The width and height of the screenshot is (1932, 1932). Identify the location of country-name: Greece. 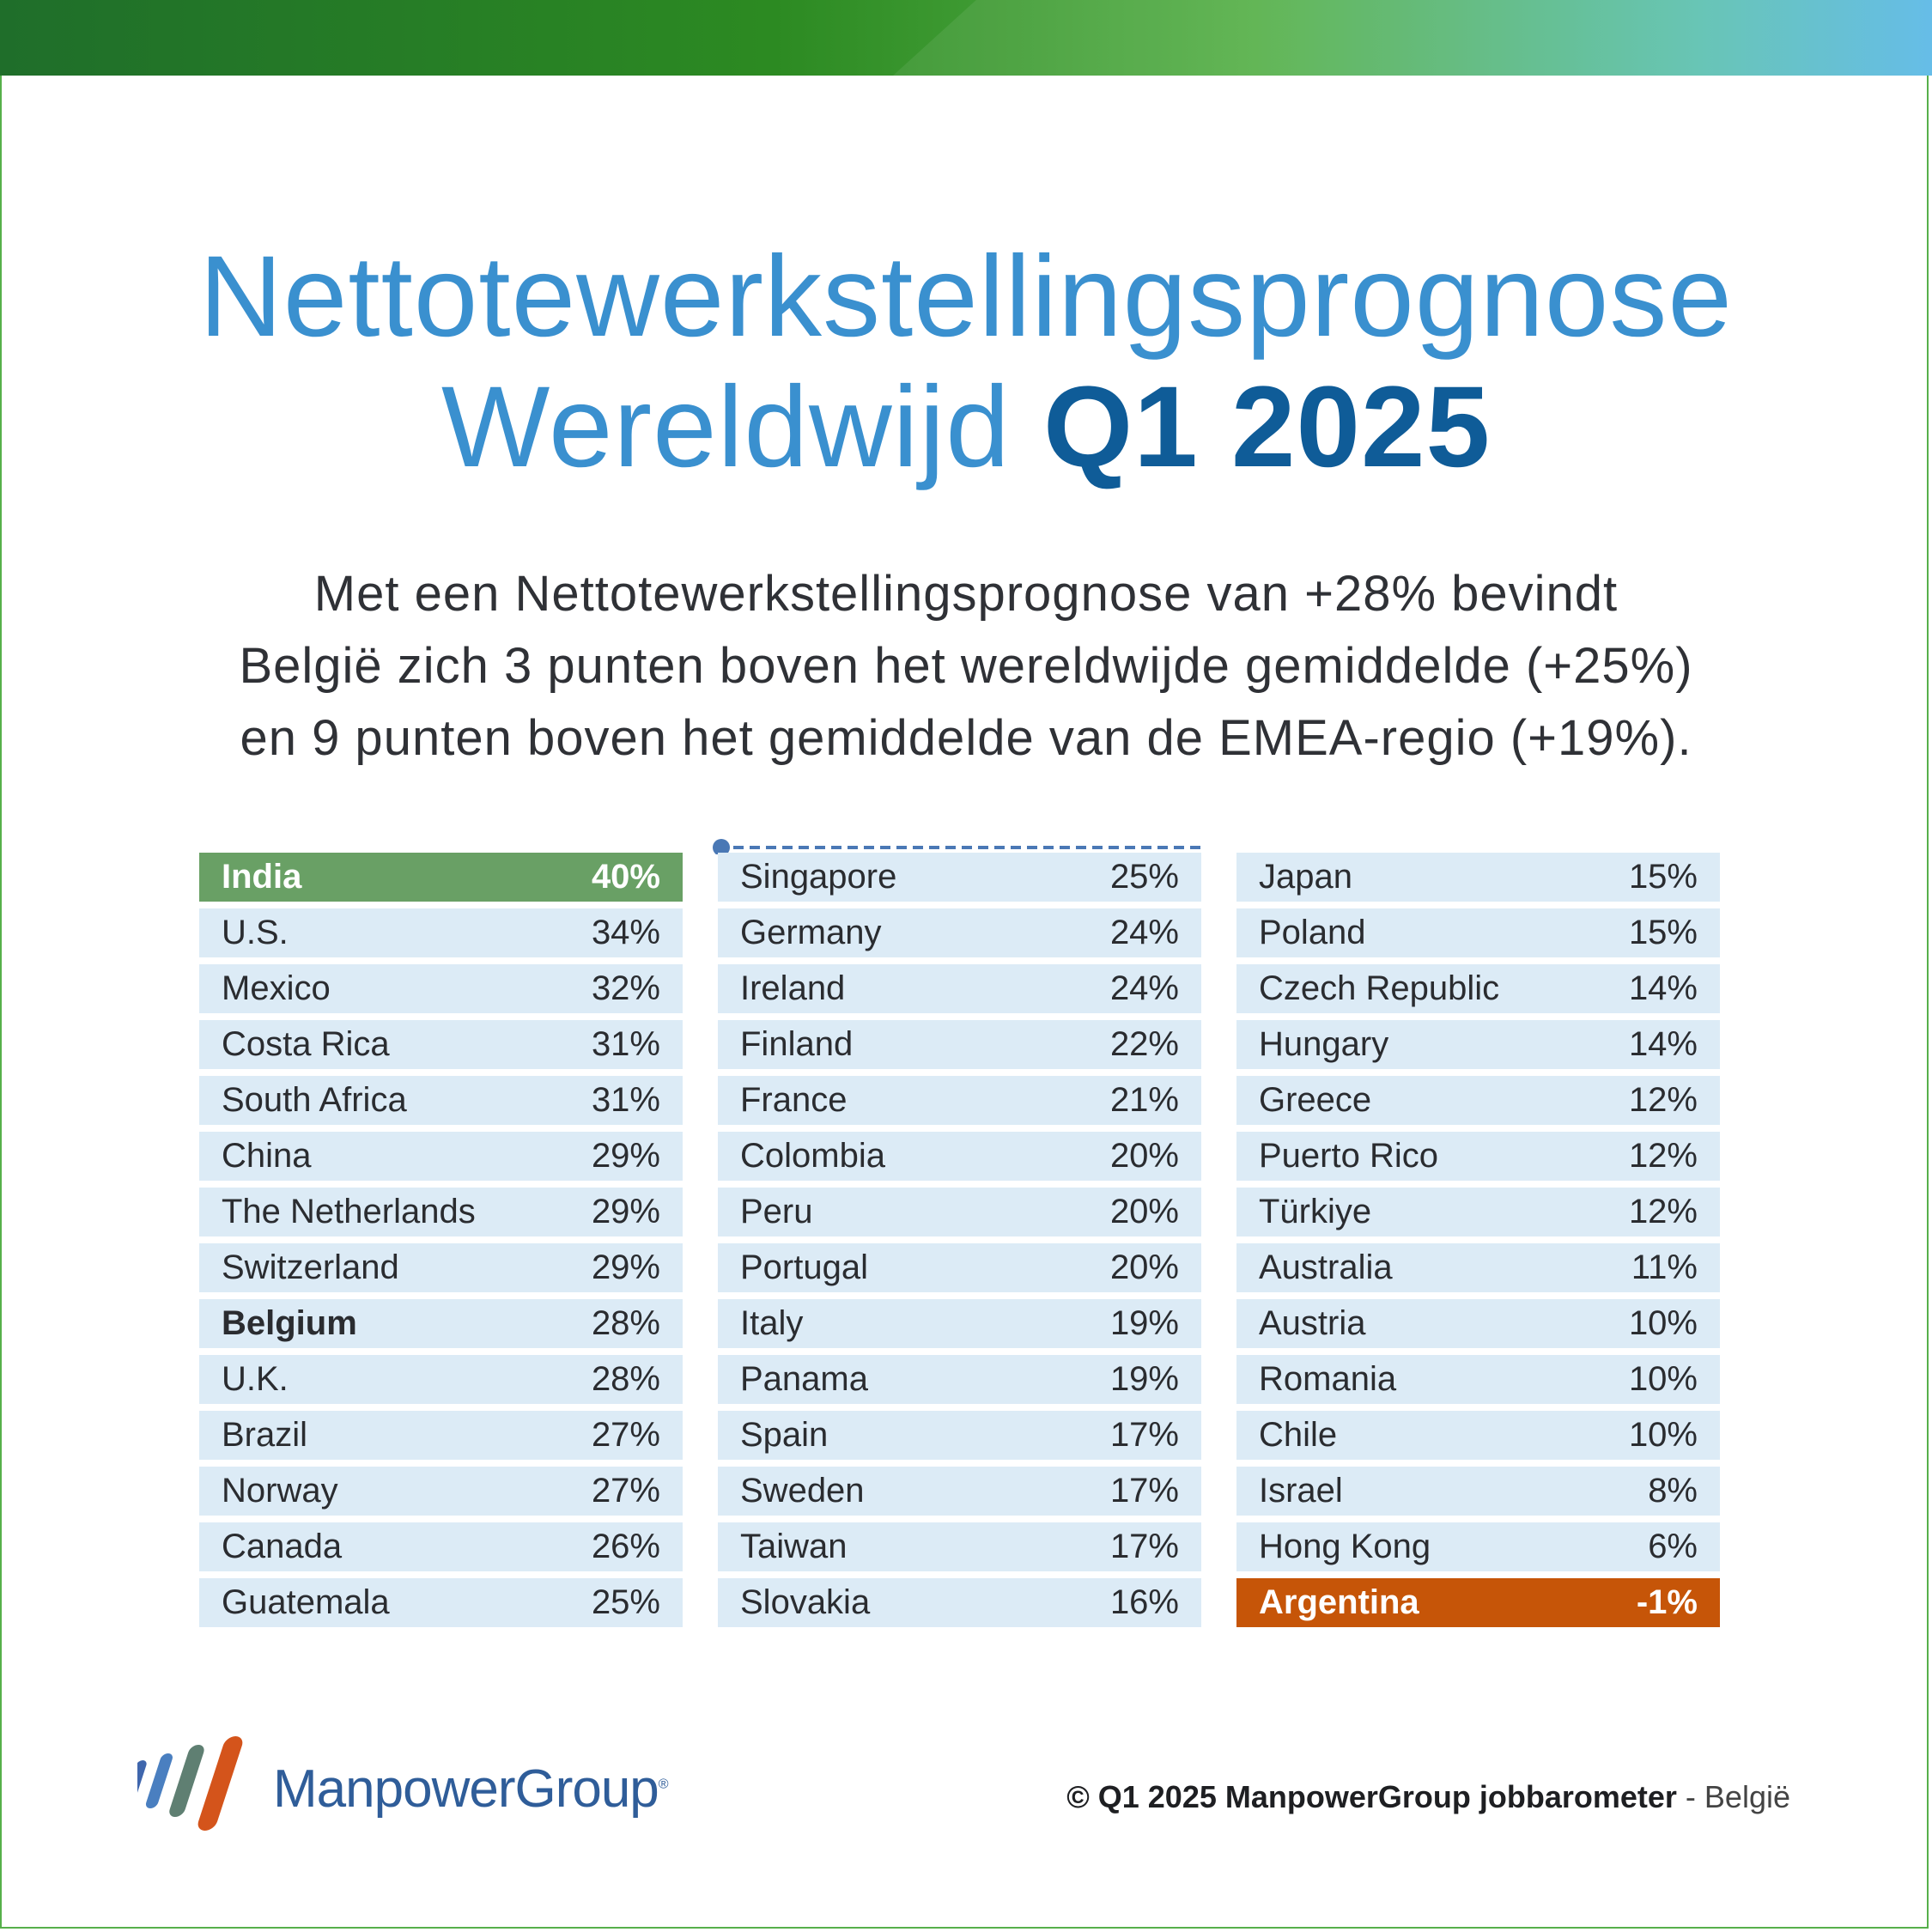
(1316, 1100).